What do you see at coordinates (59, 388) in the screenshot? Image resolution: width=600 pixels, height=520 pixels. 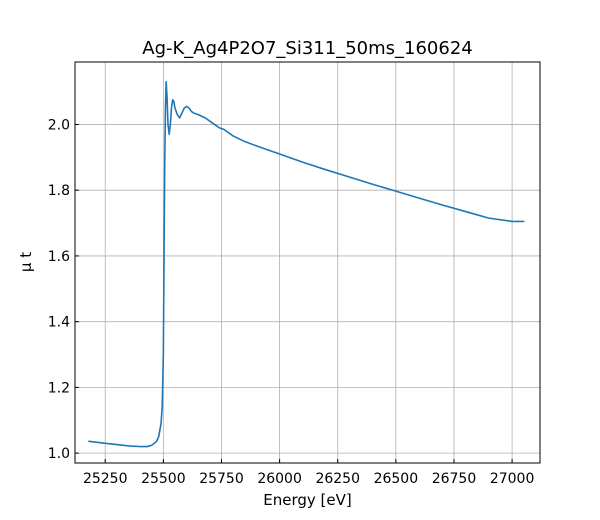 I see `y-tick-label: 1.2` at bounding box center [59, 388].